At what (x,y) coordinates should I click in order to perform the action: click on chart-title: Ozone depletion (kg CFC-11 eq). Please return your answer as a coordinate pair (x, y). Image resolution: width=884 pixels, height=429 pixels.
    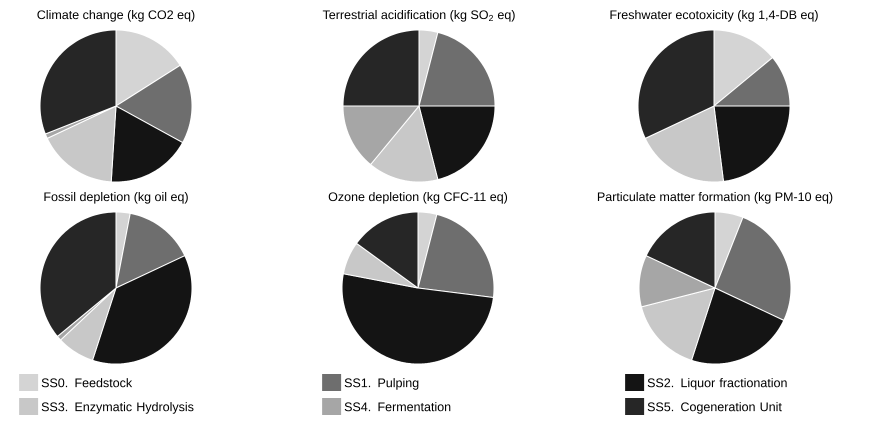
    Looking at the image, I should click on (418, 198).